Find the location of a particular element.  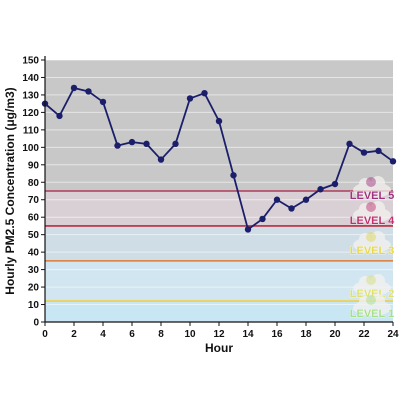

level-badge: LEVEL 2 is located at coordinates (372, 287).